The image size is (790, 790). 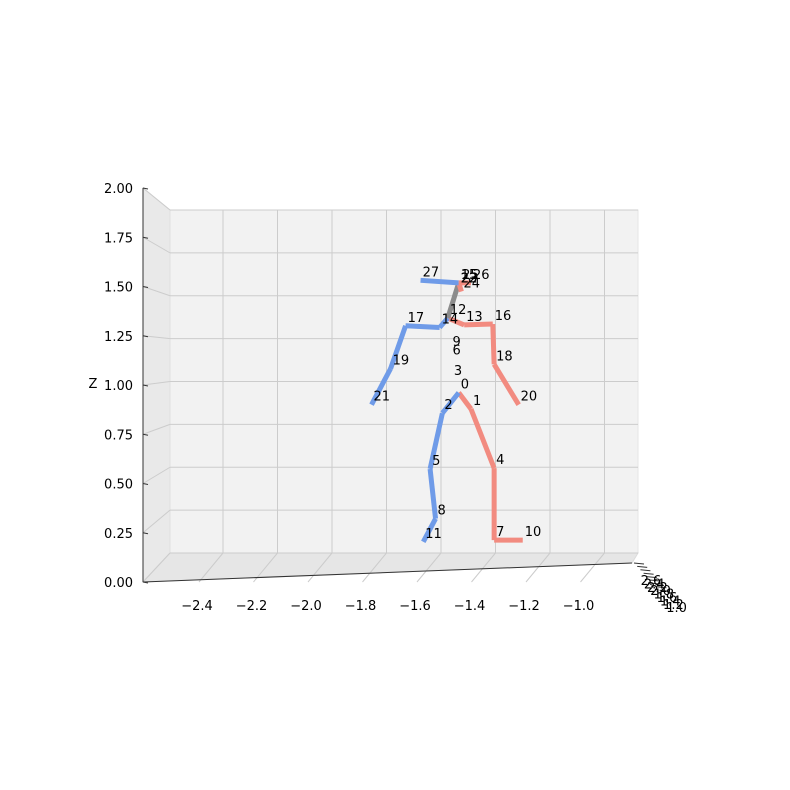 I want to click on y-tick-label: 1.4, so click(x=670, y=601).